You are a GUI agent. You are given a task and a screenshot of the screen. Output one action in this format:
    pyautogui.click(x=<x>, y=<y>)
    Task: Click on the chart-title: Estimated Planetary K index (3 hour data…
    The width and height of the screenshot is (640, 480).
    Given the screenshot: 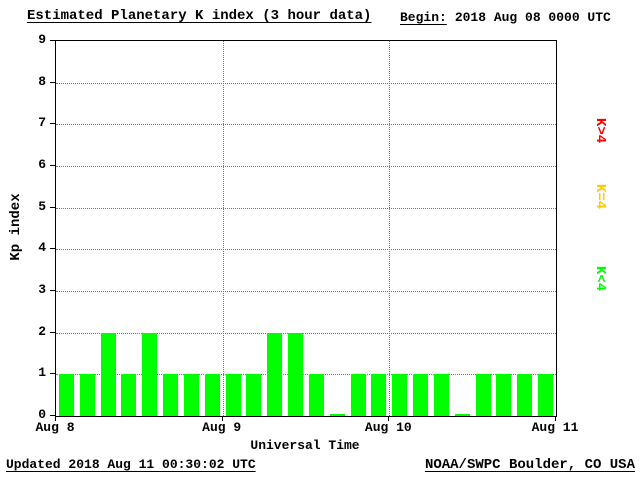 What is the action you would take?
    pyautogui.click(x=199, y=16)
    